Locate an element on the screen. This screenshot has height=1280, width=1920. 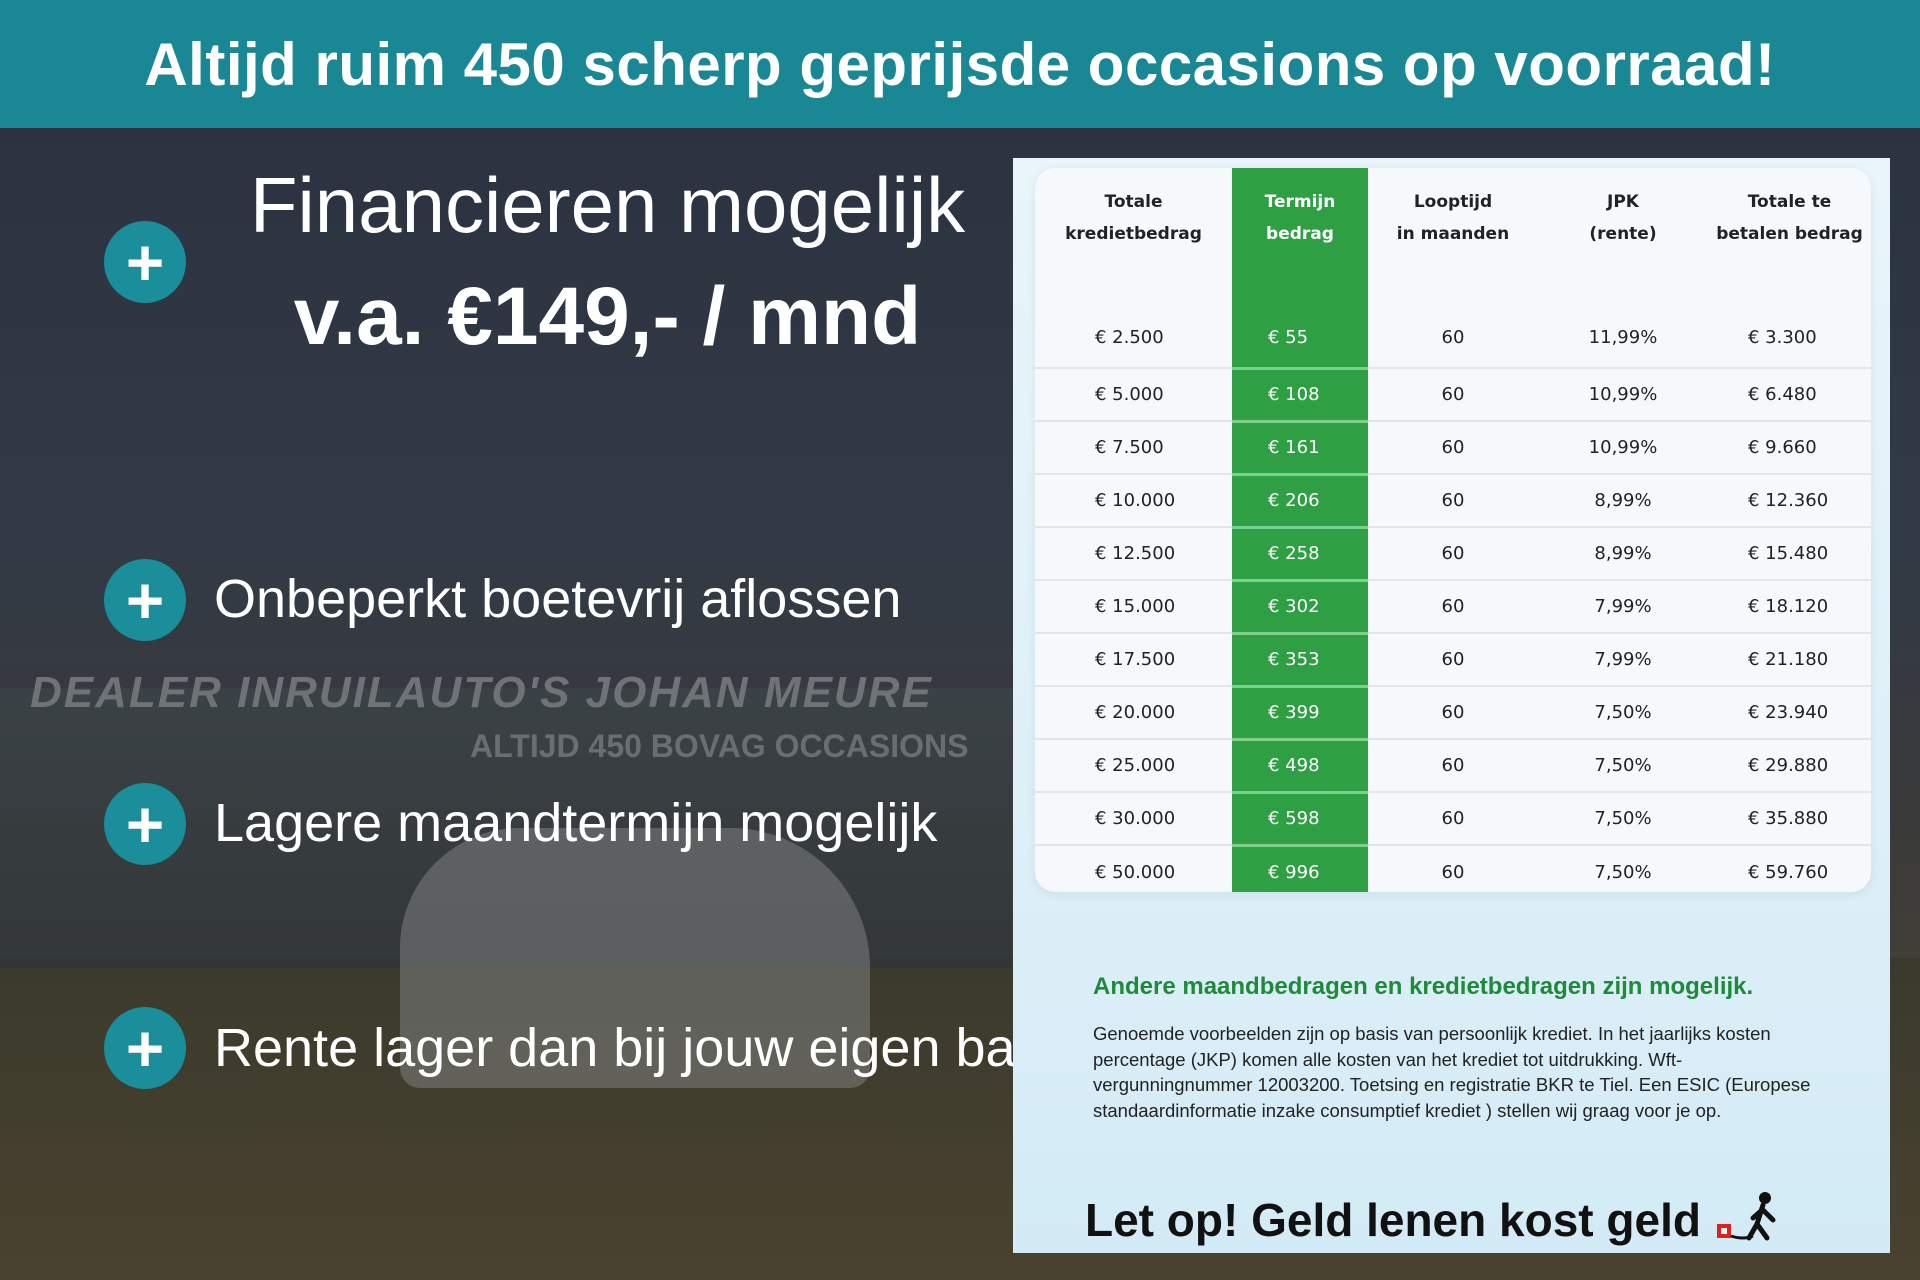
bullet-text: Rente lager dan bij jouw eigen bank is located at coordinates (643, 1048).